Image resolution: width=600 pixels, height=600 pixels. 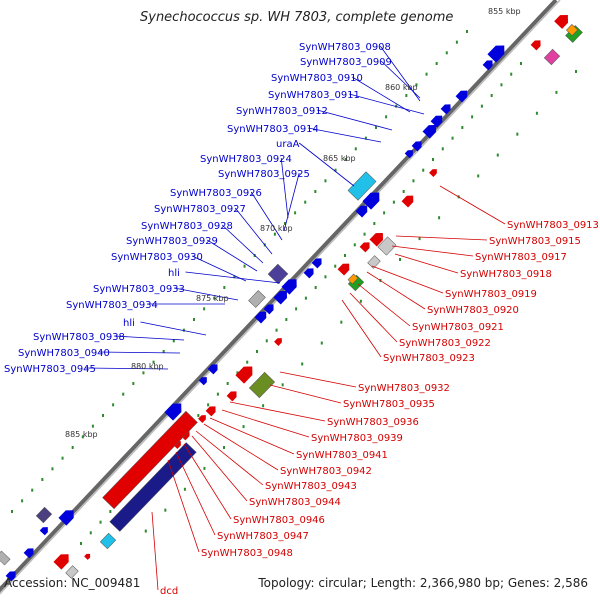 I want to click on reverse-gene-label: SynWH7803_0913, so click(x=553, y=225).